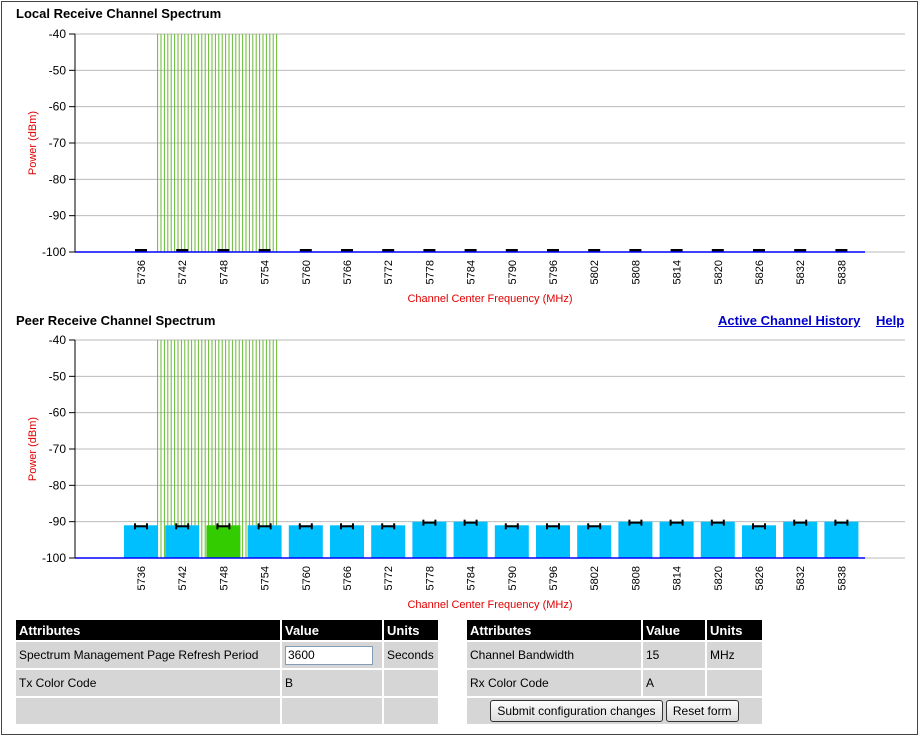  What do you see at coordinates (227, 711) in the screenshot?
I see `table-row` at bounding box center [227, 711].